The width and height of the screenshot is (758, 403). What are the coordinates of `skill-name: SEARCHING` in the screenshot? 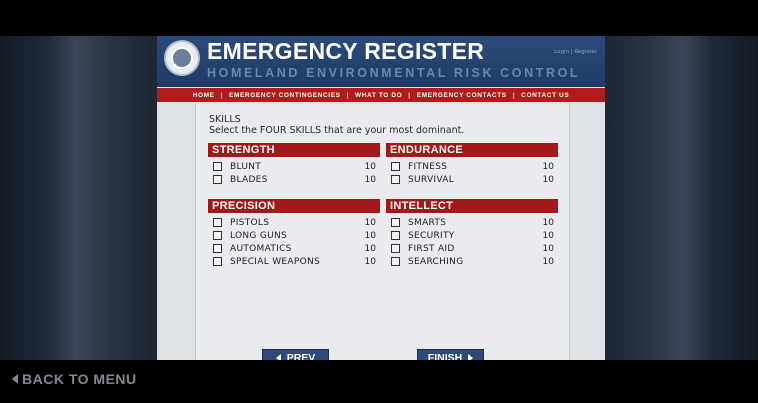 It's located at (436, 261).